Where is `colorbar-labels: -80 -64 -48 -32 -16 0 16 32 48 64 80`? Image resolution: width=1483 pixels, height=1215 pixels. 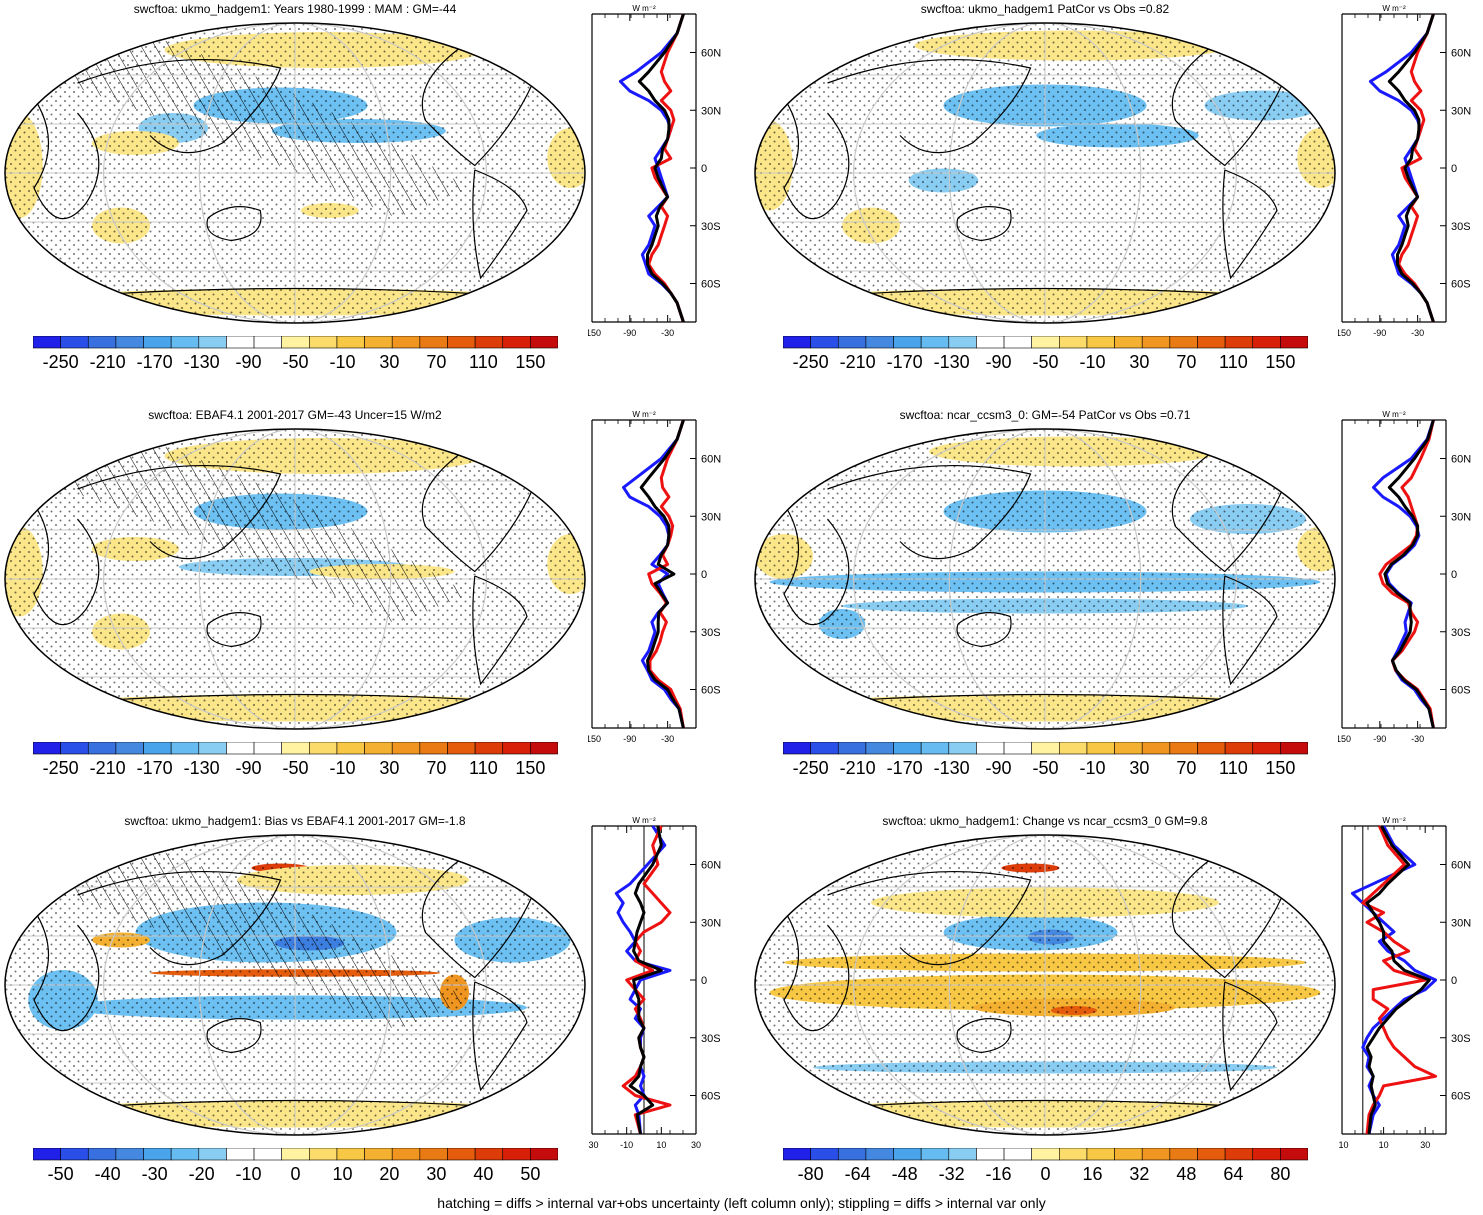
colorbar-labels: -80 -64 -48 -32 -16 0 16 32 48 64 80 is located at coordinates (1045, 1176).